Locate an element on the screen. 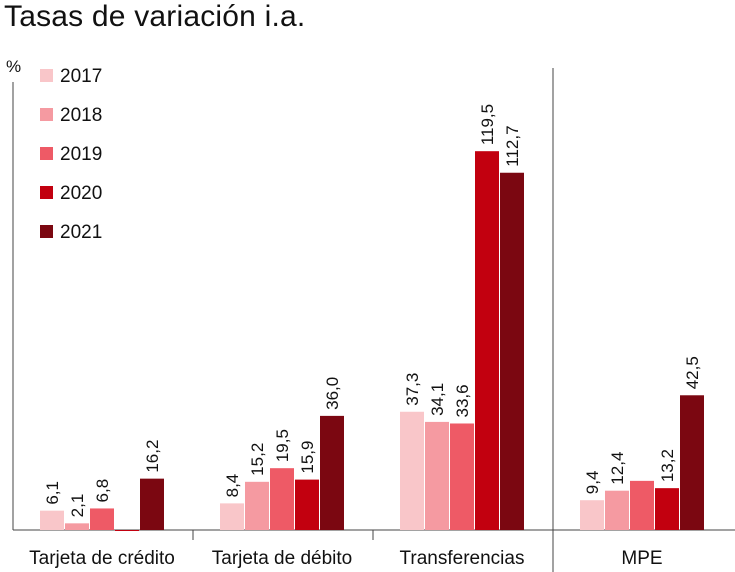  value-label-tarjeta-de-debito-2021: 36,0 is located at coordinates (332, 393).